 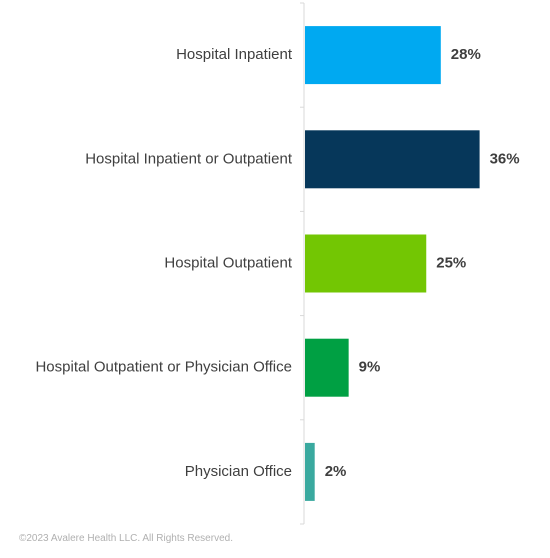 I want to click on category-label: Hospital Inpatient, so click(x=234, y=54).